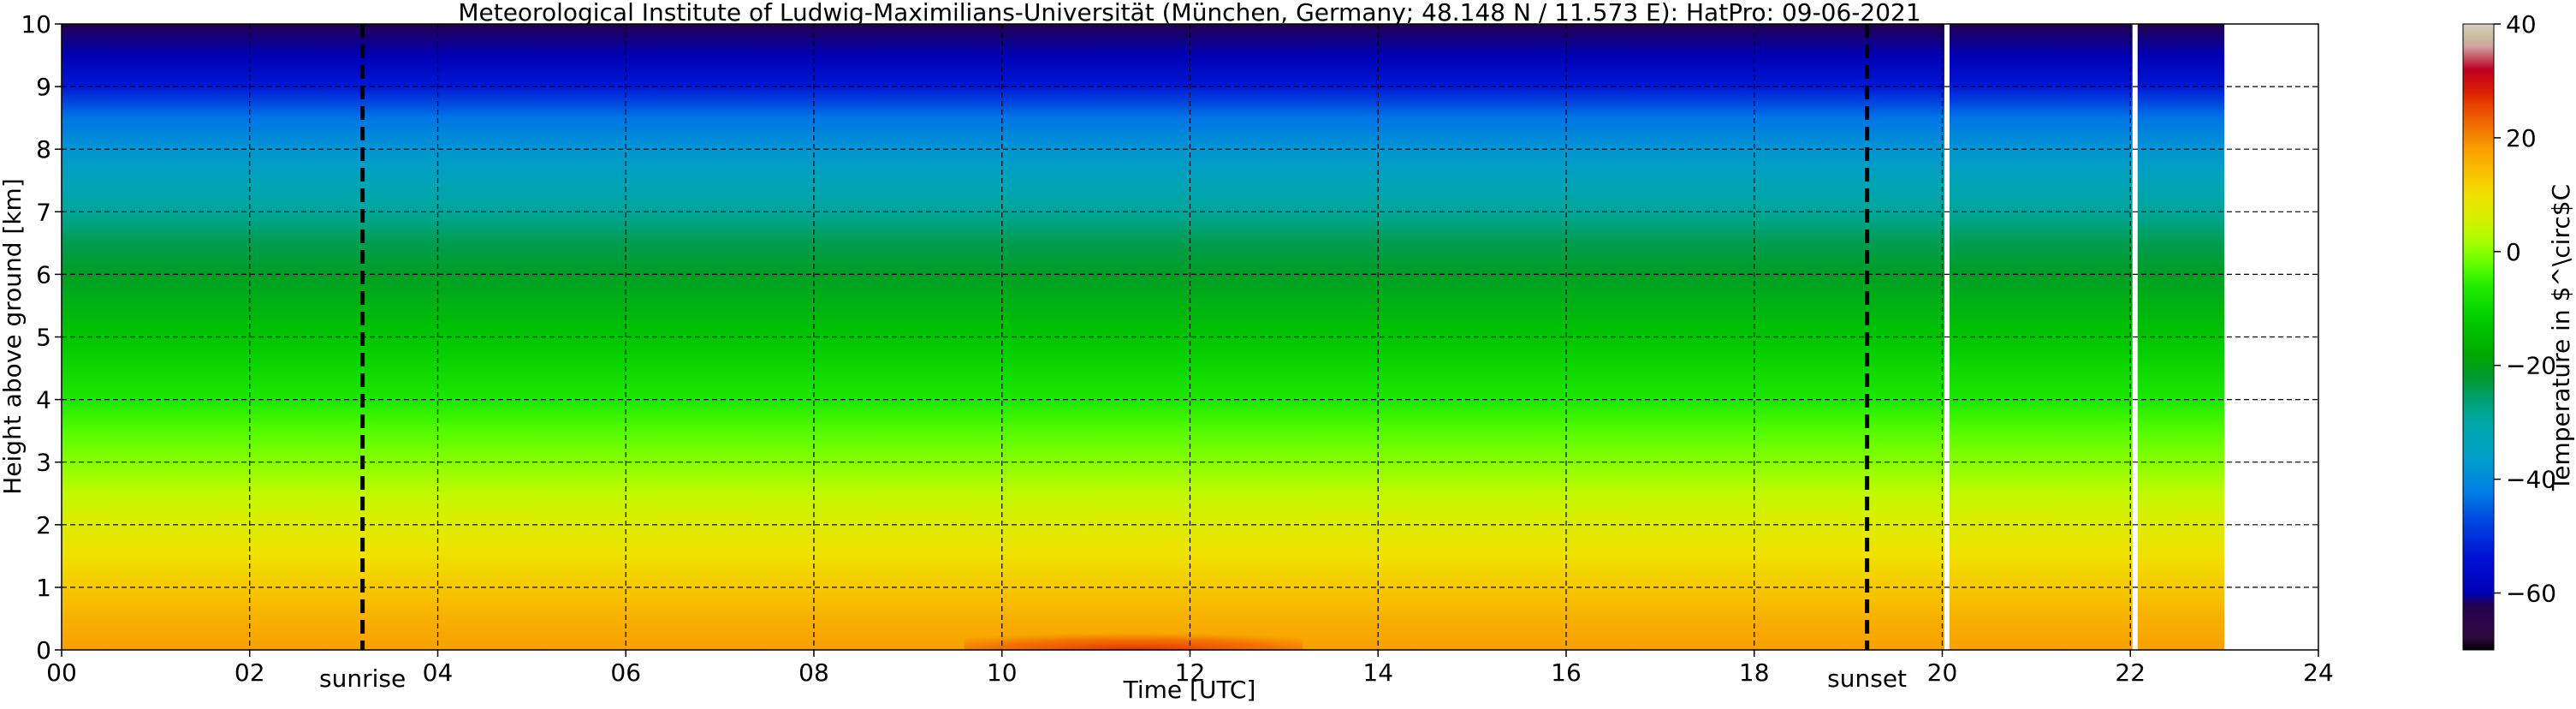 The image size is (2576, 709). Describe the element at coordinates (1566, 672) in the screenshot. I see `x-tick-label: 16` at that location.